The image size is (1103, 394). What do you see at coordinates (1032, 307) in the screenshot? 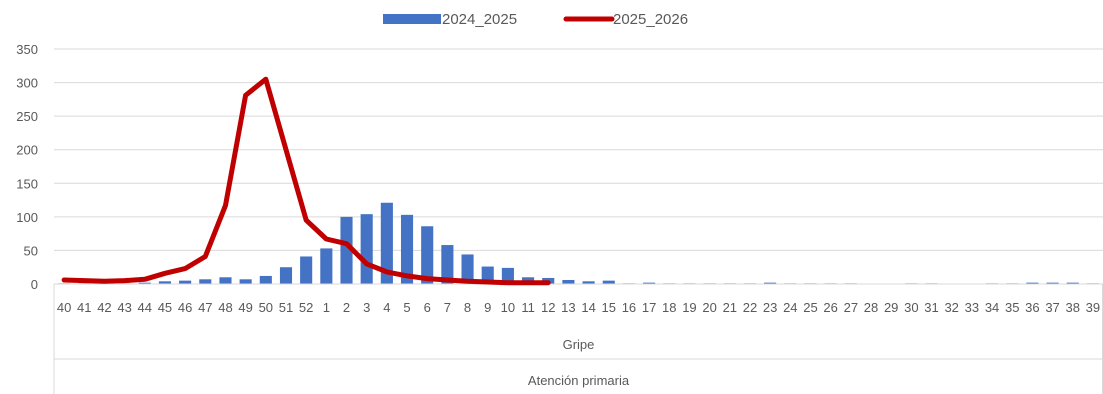
I see `x-tick-label: 36` at bounding box center [1032, 307].